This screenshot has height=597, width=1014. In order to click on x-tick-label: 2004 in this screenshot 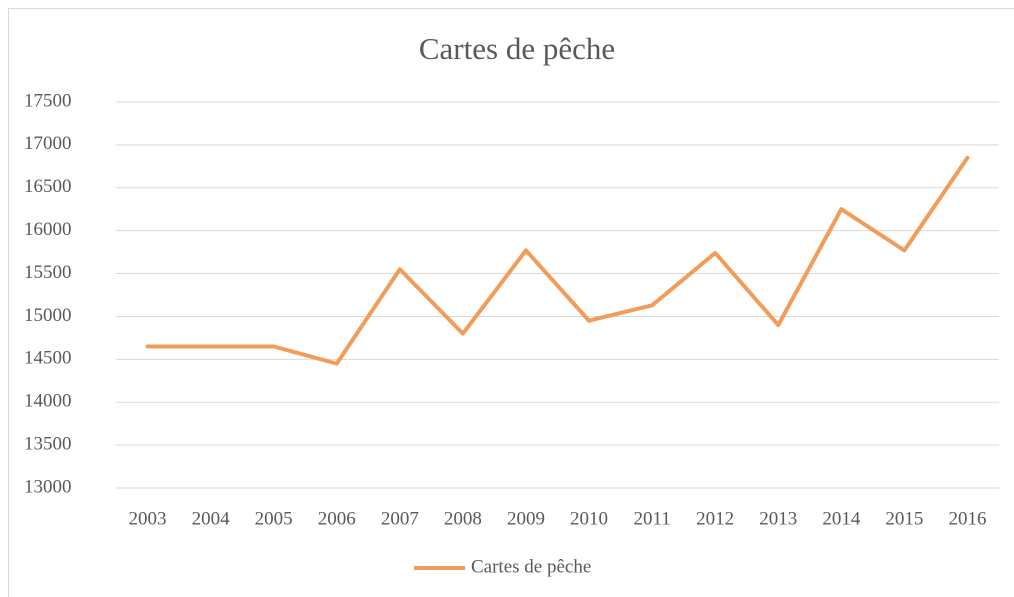, I will do `click(211, 518)`.